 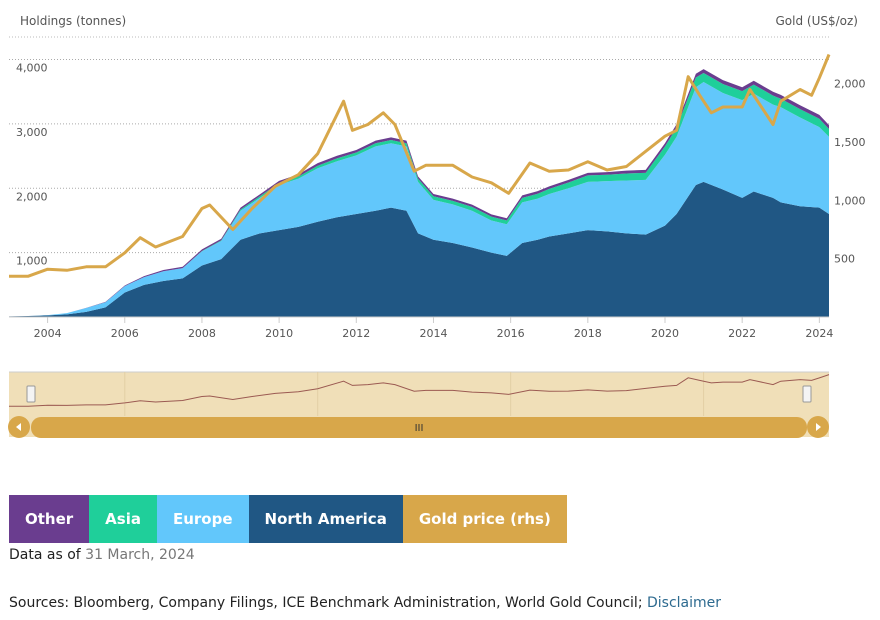 I want to click on navigator-left-handle, so click(x=31, y=394).